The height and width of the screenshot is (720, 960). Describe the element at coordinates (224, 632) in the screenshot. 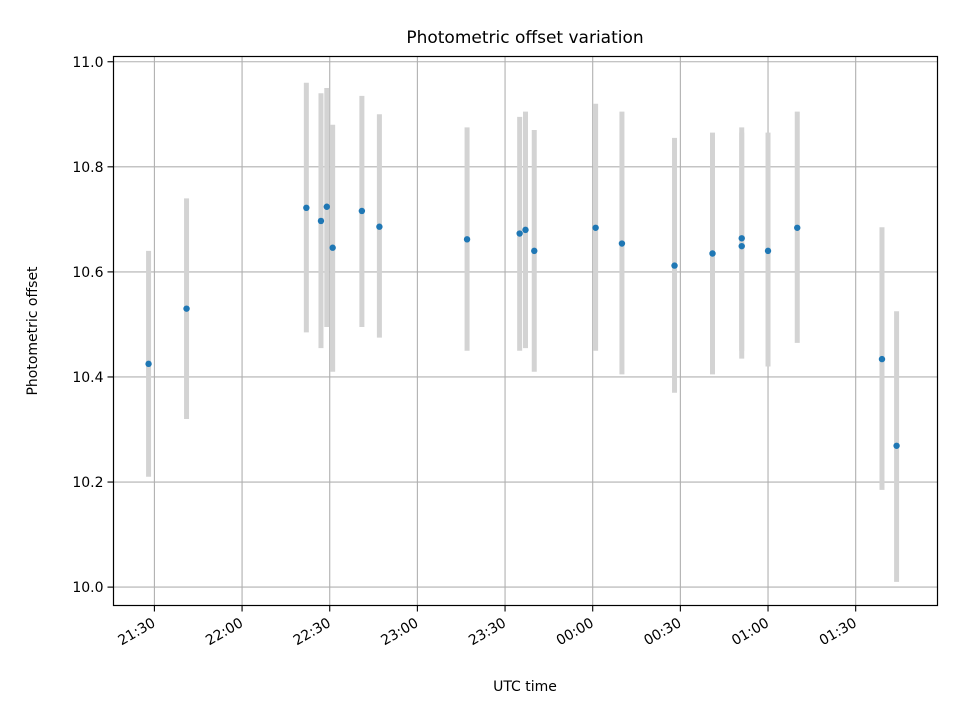

I see `x-tick-label: 22:00` at that location.